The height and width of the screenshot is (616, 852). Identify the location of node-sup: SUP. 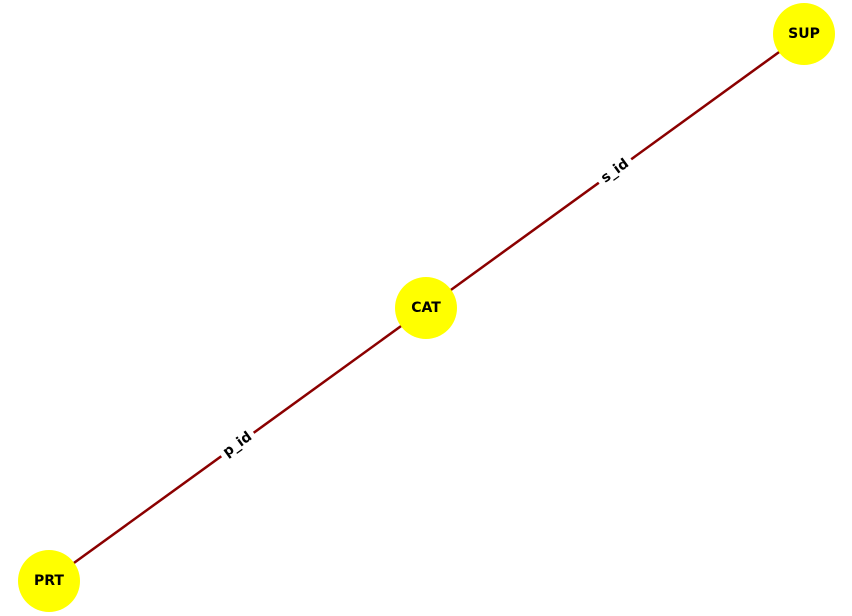
(804, 34).